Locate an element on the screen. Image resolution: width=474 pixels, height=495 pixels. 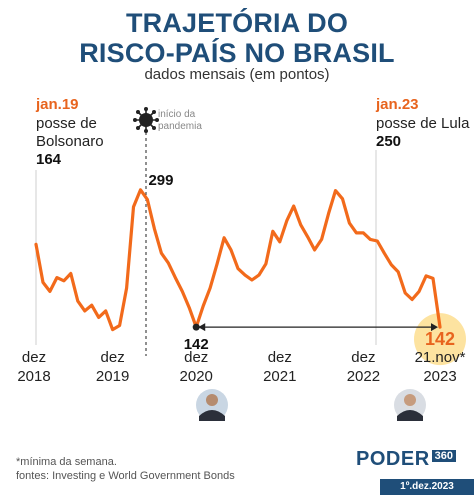
pandemic-label-1: início da is located at coordinates (177, 114).